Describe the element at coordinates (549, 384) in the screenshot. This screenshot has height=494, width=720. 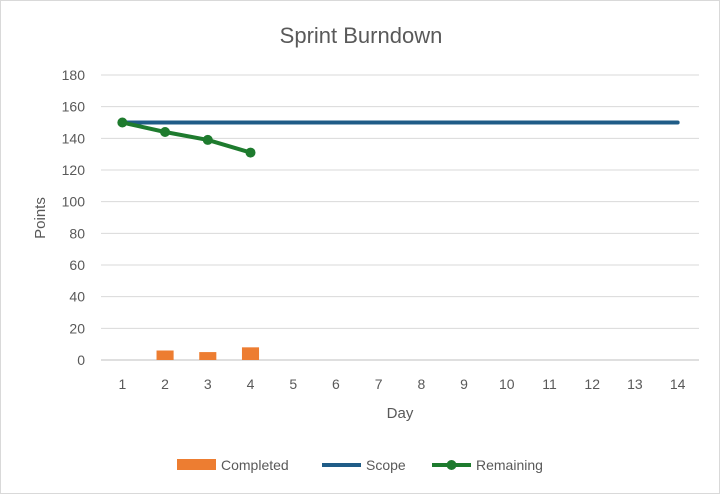
I see `x-tick-label: 11` at that location.